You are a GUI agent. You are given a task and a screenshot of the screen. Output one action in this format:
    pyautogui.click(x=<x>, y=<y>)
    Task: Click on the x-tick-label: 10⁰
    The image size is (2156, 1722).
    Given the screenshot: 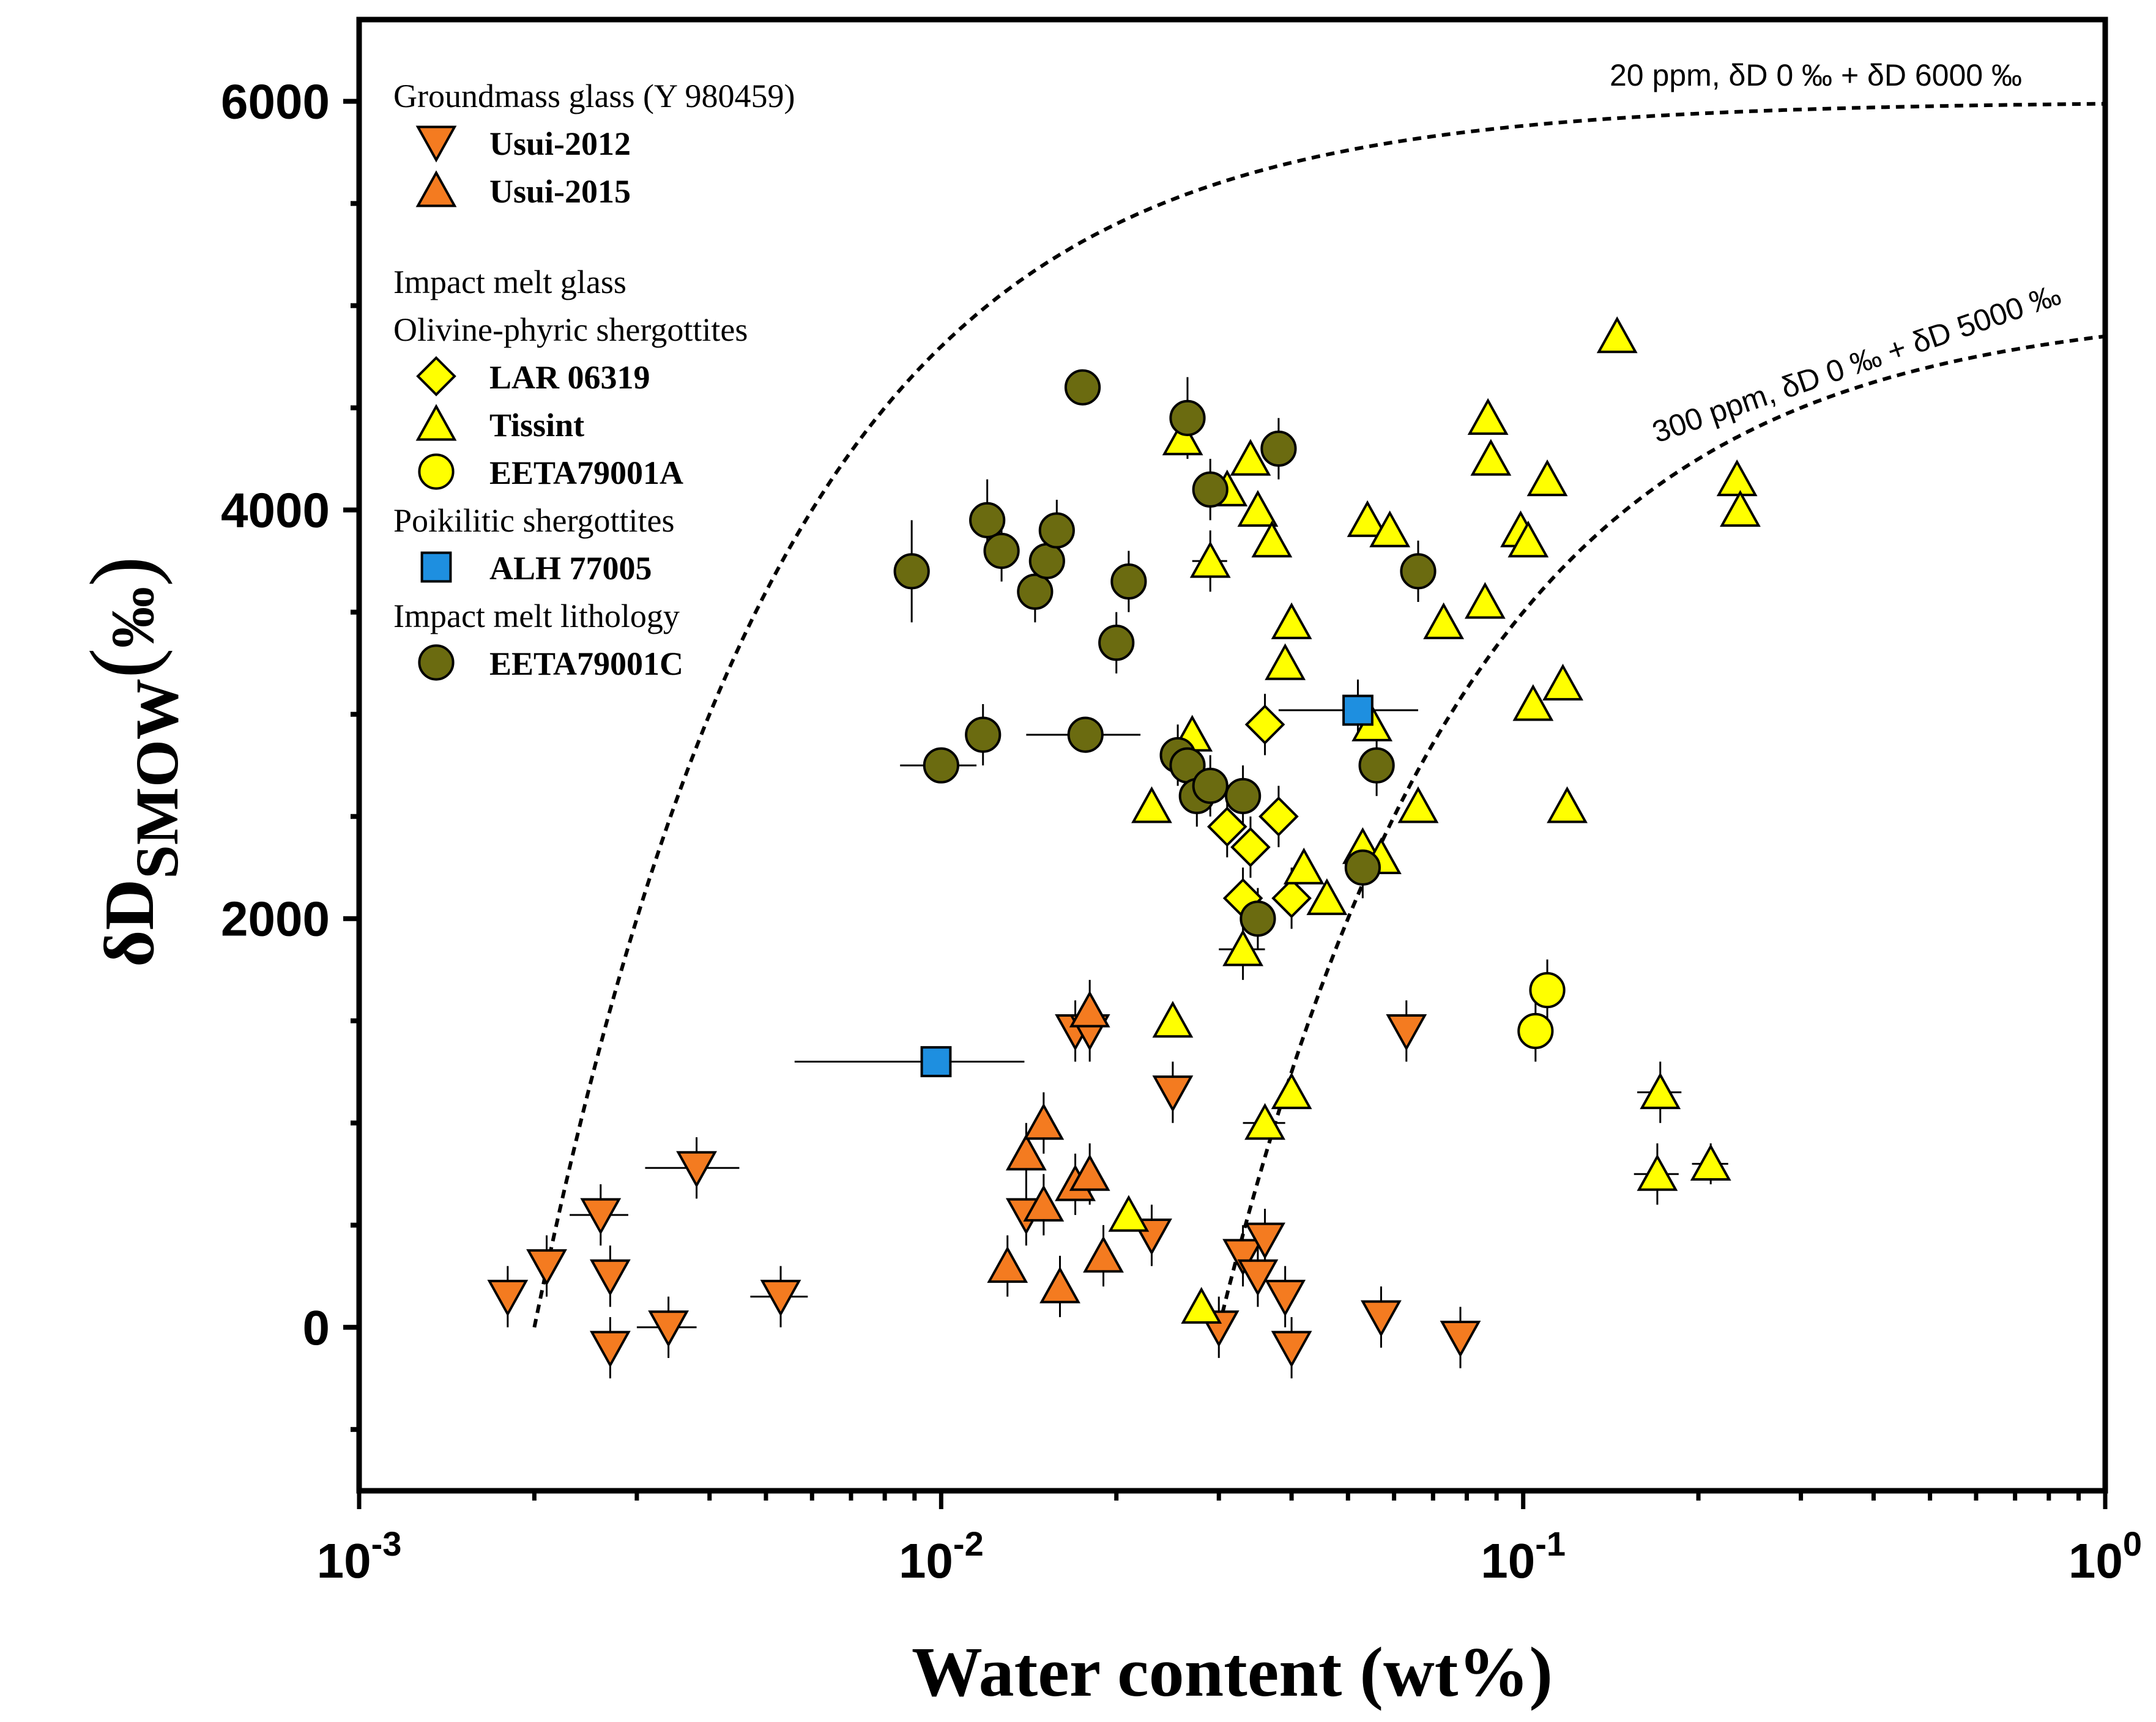 What is the action you would take?
    pyautogui.click(x=2105, y=1556)
    